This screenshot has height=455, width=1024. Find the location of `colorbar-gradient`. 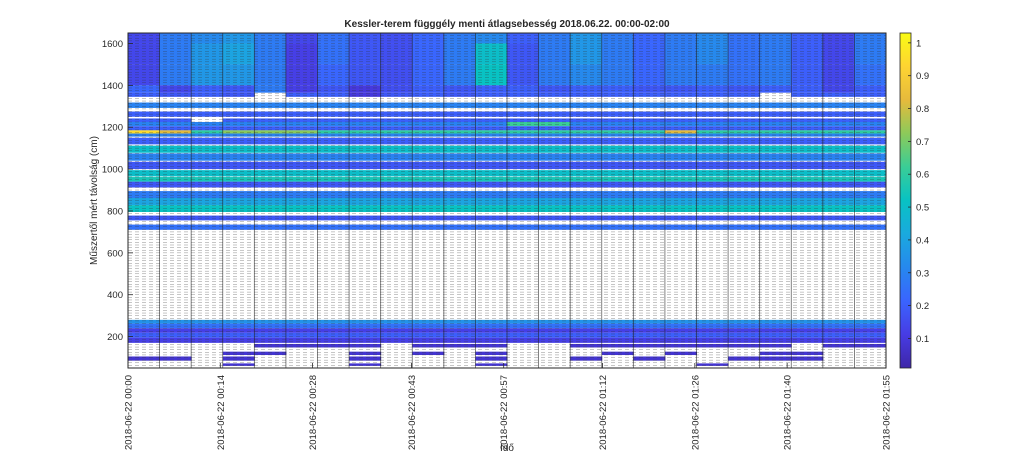

colorbar-gradient is located at coordinates (905, 200).